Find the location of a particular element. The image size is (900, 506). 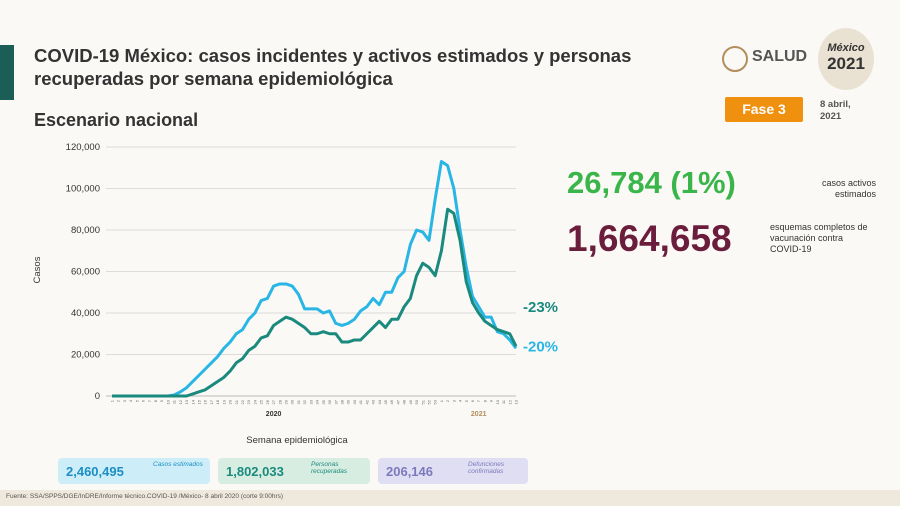

x-tick-label: 29 is located at coordinates (286, 401).